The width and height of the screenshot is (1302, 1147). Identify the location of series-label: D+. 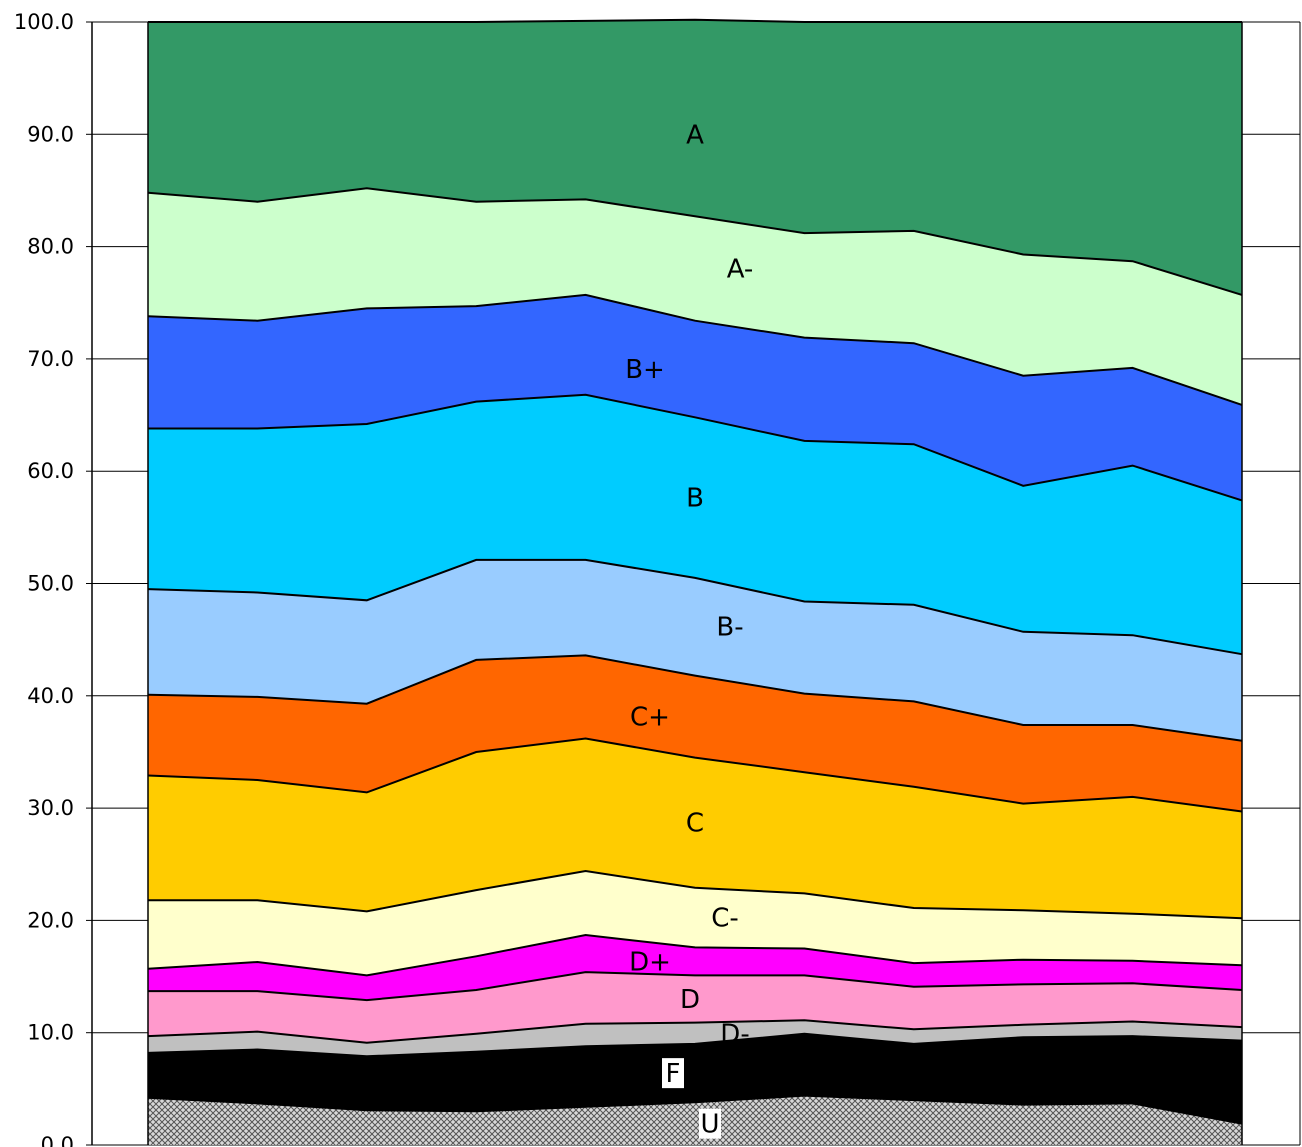
(650, 962).